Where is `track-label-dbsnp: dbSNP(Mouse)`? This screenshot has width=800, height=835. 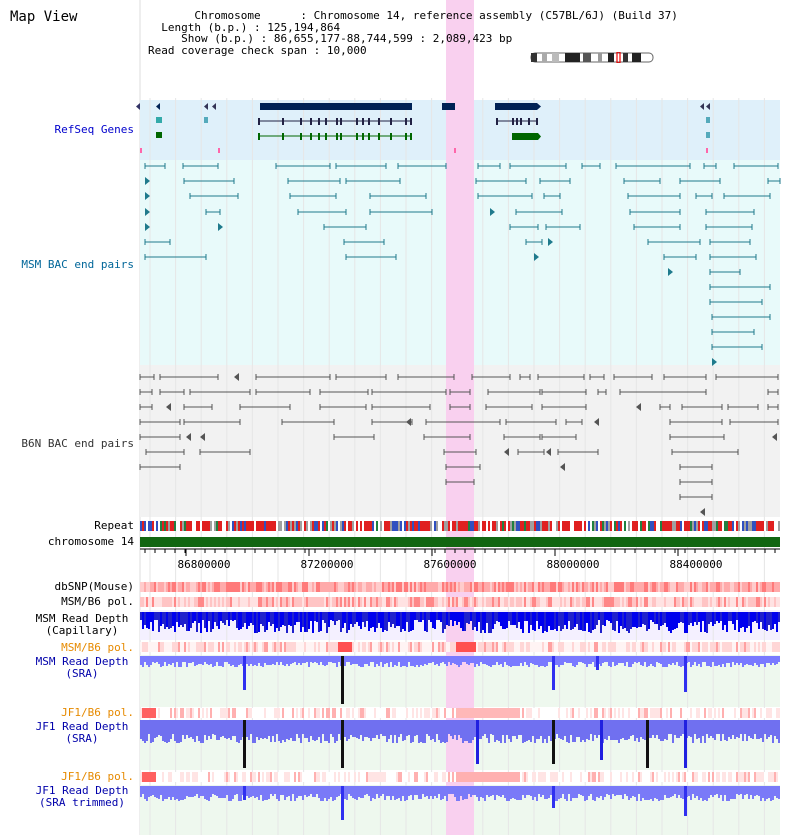 track-label-dbsnp: dbSNP(Mouse) is located at coordinates (94, 586).